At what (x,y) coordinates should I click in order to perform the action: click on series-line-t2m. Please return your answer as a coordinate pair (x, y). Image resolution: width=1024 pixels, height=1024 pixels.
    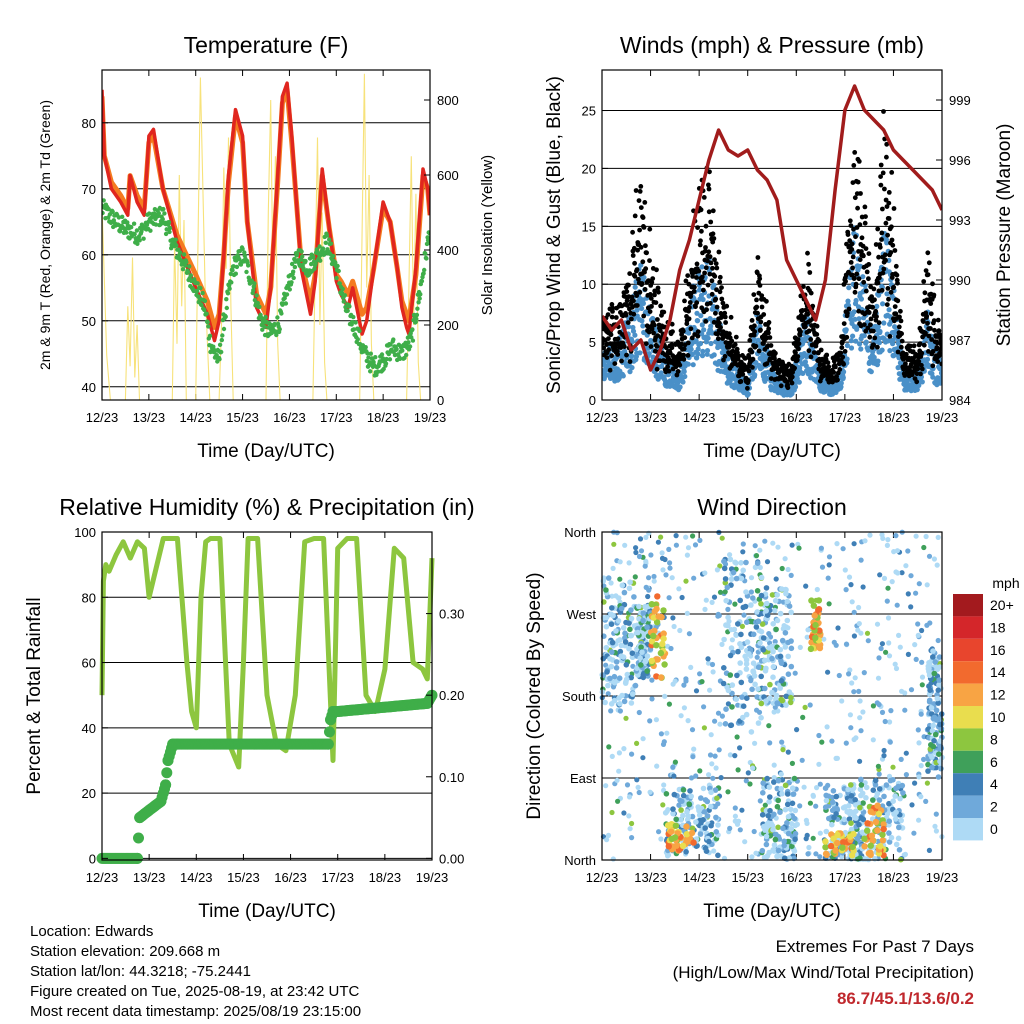
    Looking at the image, I should click on (266, 212).